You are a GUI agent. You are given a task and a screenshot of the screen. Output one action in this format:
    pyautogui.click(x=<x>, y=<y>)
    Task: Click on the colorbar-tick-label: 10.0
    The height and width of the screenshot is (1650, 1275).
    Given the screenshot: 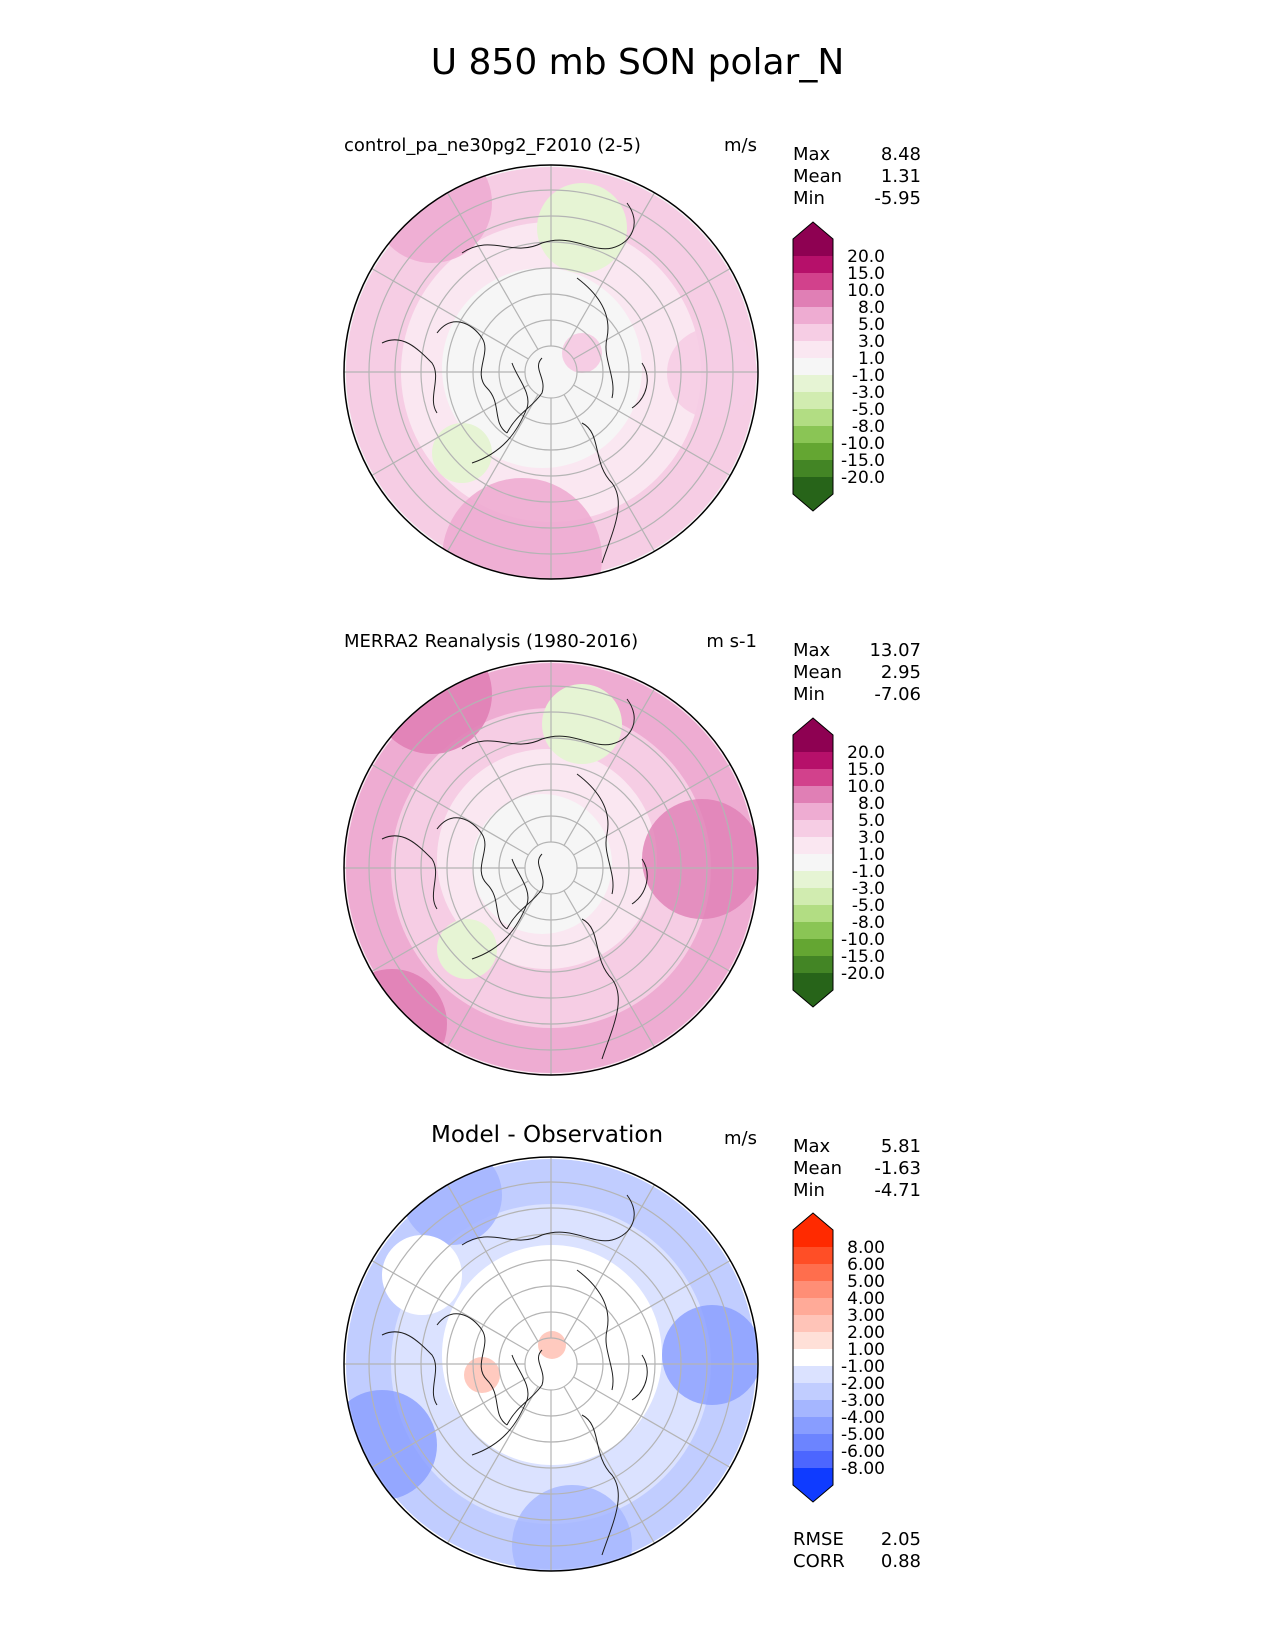 What is the action you would take?
    pyautogui.click(x=866, y=787)
    